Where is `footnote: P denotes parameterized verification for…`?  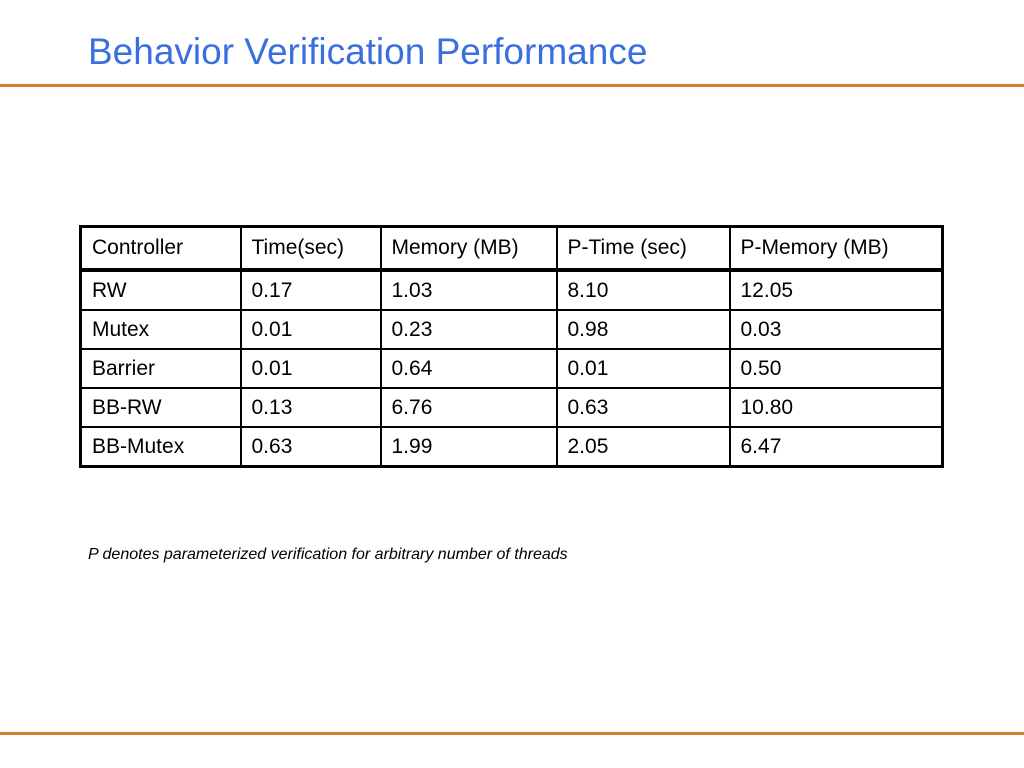 footnote: P denotes parameterized verification for… is located at coordinates (328, 554).